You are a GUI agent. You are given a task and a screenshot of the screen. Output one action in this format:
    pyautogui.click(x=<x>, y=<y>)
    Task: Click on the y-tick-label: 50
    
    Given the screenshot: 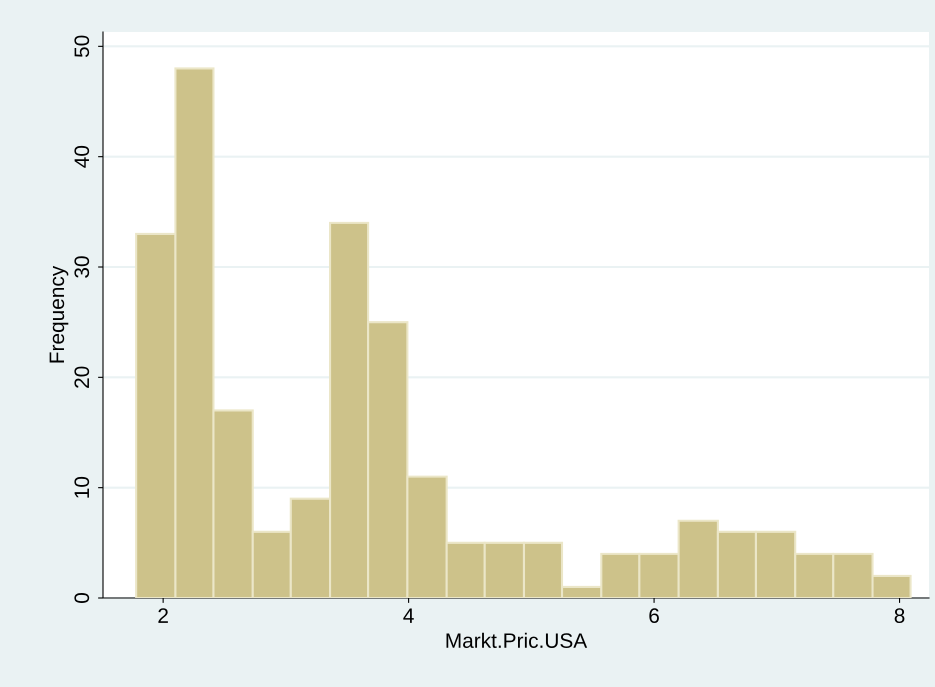 What is the action you would take?
    pyautogui.click(x=82, y=47)
    